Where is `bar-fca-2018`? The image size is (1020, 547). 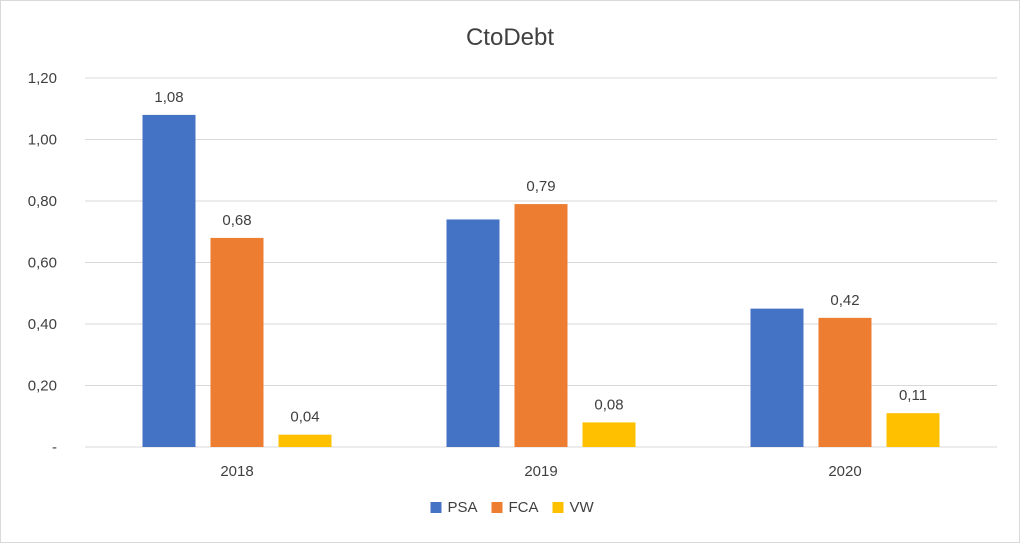 bar-fca-2018 is located at coordinates (237, 342).